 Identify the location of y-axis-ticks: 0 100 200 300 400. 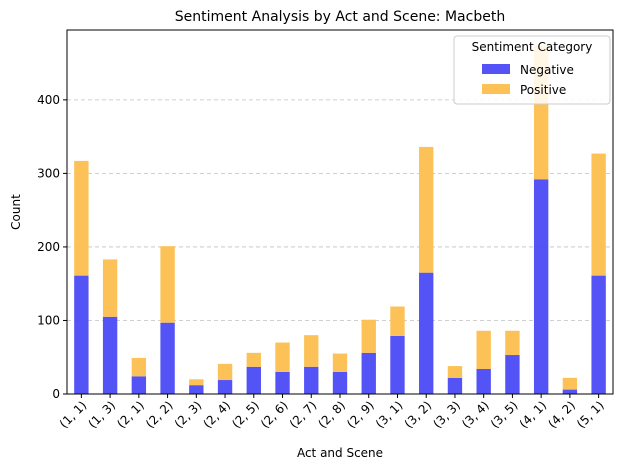
(52, 247).